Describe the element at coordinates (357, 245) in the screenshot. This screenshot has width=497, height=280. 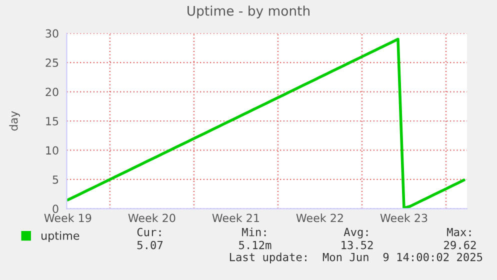
I see `text: 13.52` at that location.